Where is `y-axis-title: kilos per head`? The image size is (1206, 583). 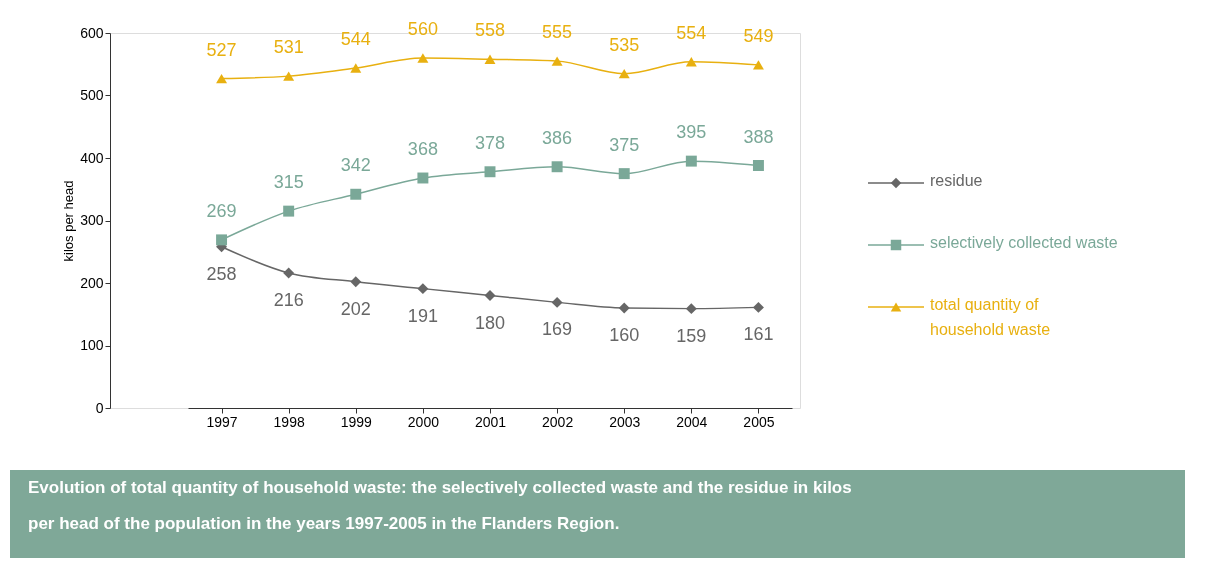 y-axis-title: kilos per head is located at coordinates (69, 221).